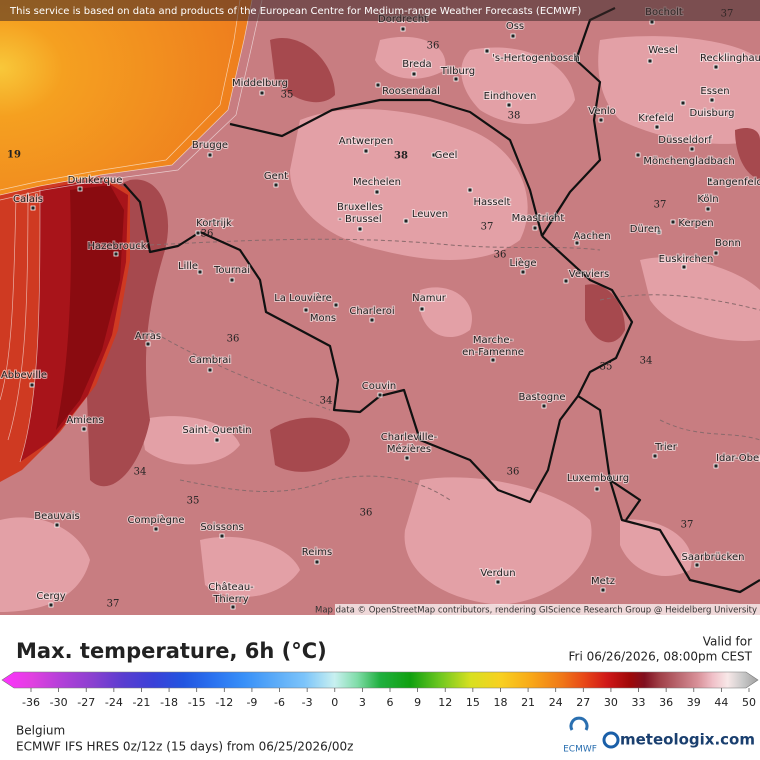  What do you see at coordinates (688, 161) in the screenshot?
I see `city-label: Mönchengladbach` at bounding box center [688, 161].